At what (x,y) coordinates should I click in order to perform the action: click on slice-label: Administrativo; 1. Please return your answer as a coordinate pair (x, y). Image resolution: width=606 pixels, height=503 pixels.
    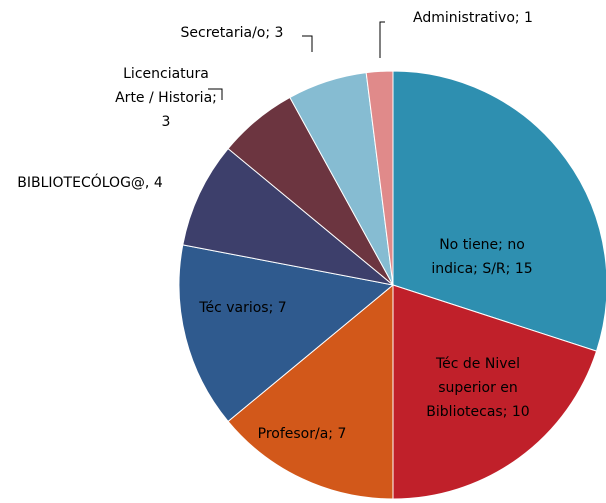
    Looking at the image, I should click on (473, 18).